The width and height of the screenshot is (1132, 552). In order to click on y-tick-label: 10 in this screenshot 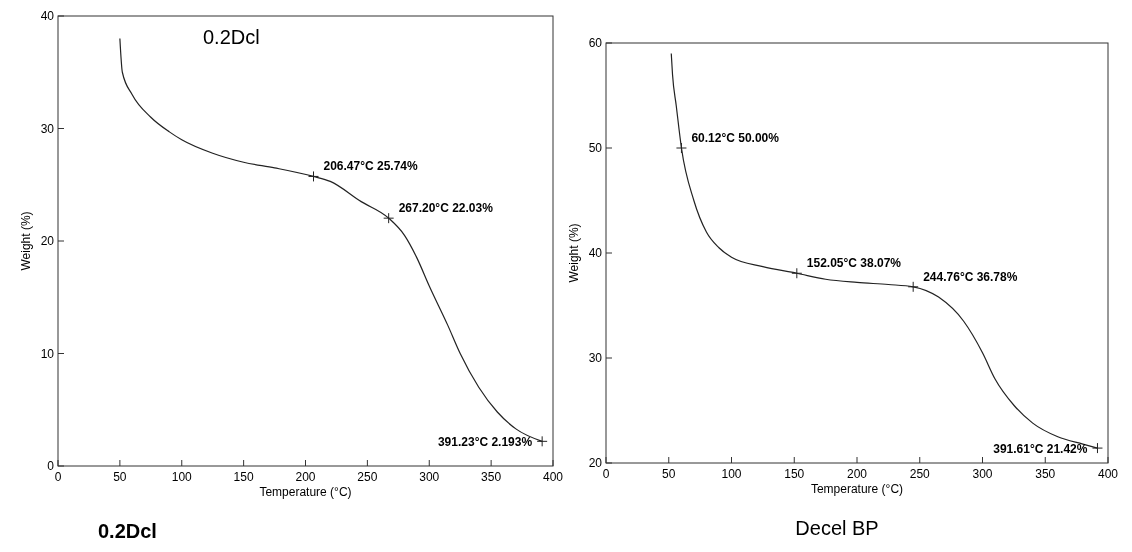, I will do `click(47, 353)`.